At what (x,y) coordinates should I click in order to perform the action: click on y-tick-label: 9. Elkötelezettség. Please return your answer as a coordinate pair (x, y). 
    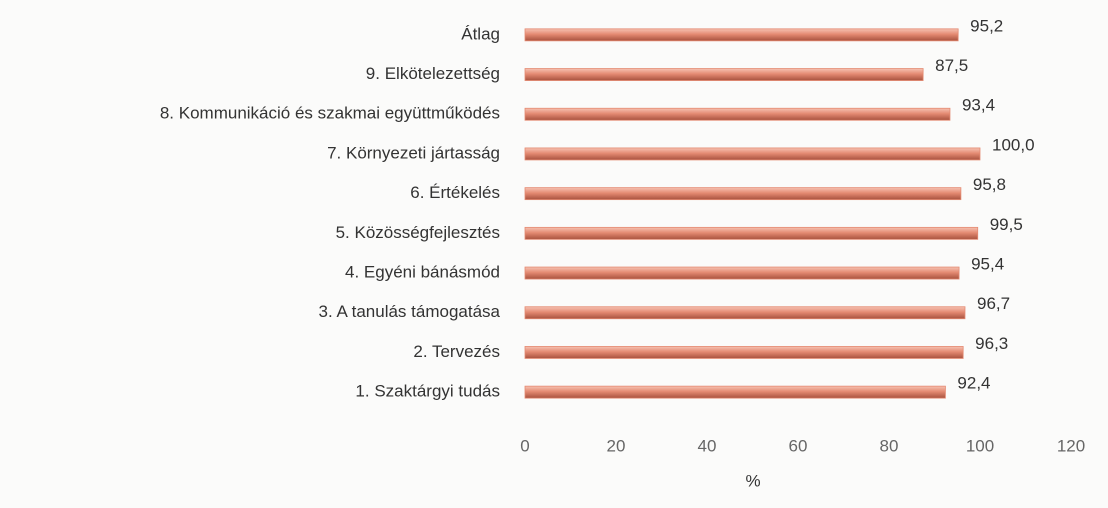
    Looking at the image, I should click on (433, 73).